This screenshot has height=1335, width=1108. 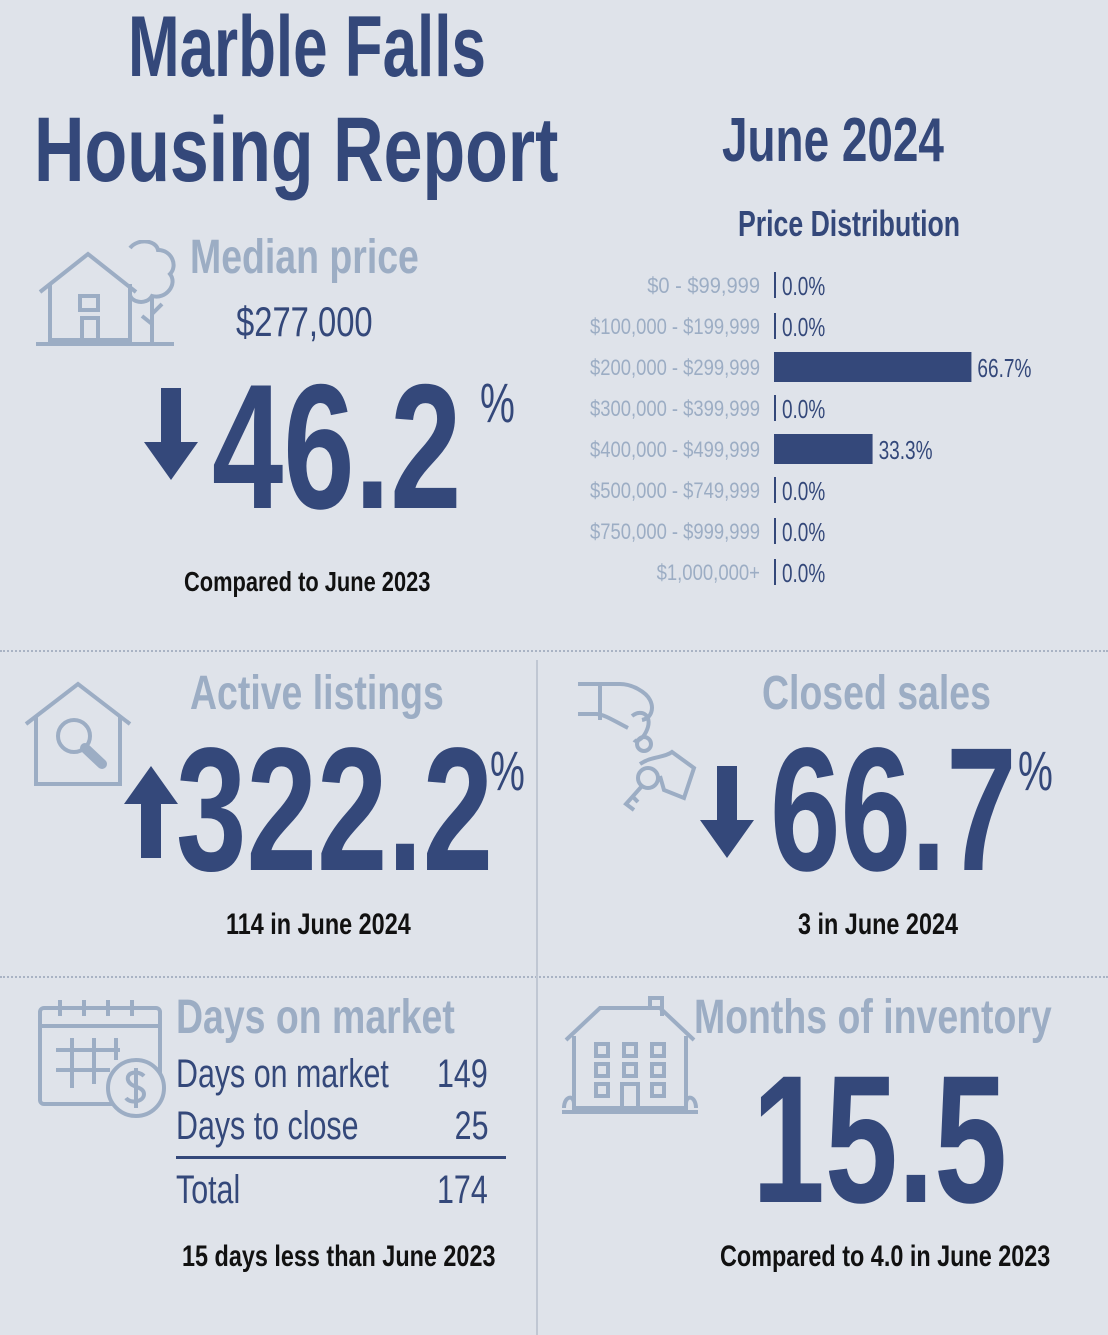 What do you see at coordinates (318, 924) in the screenshot?
I see `active-listings-note: 114 in June 2024` at bounding box center [318, 924].